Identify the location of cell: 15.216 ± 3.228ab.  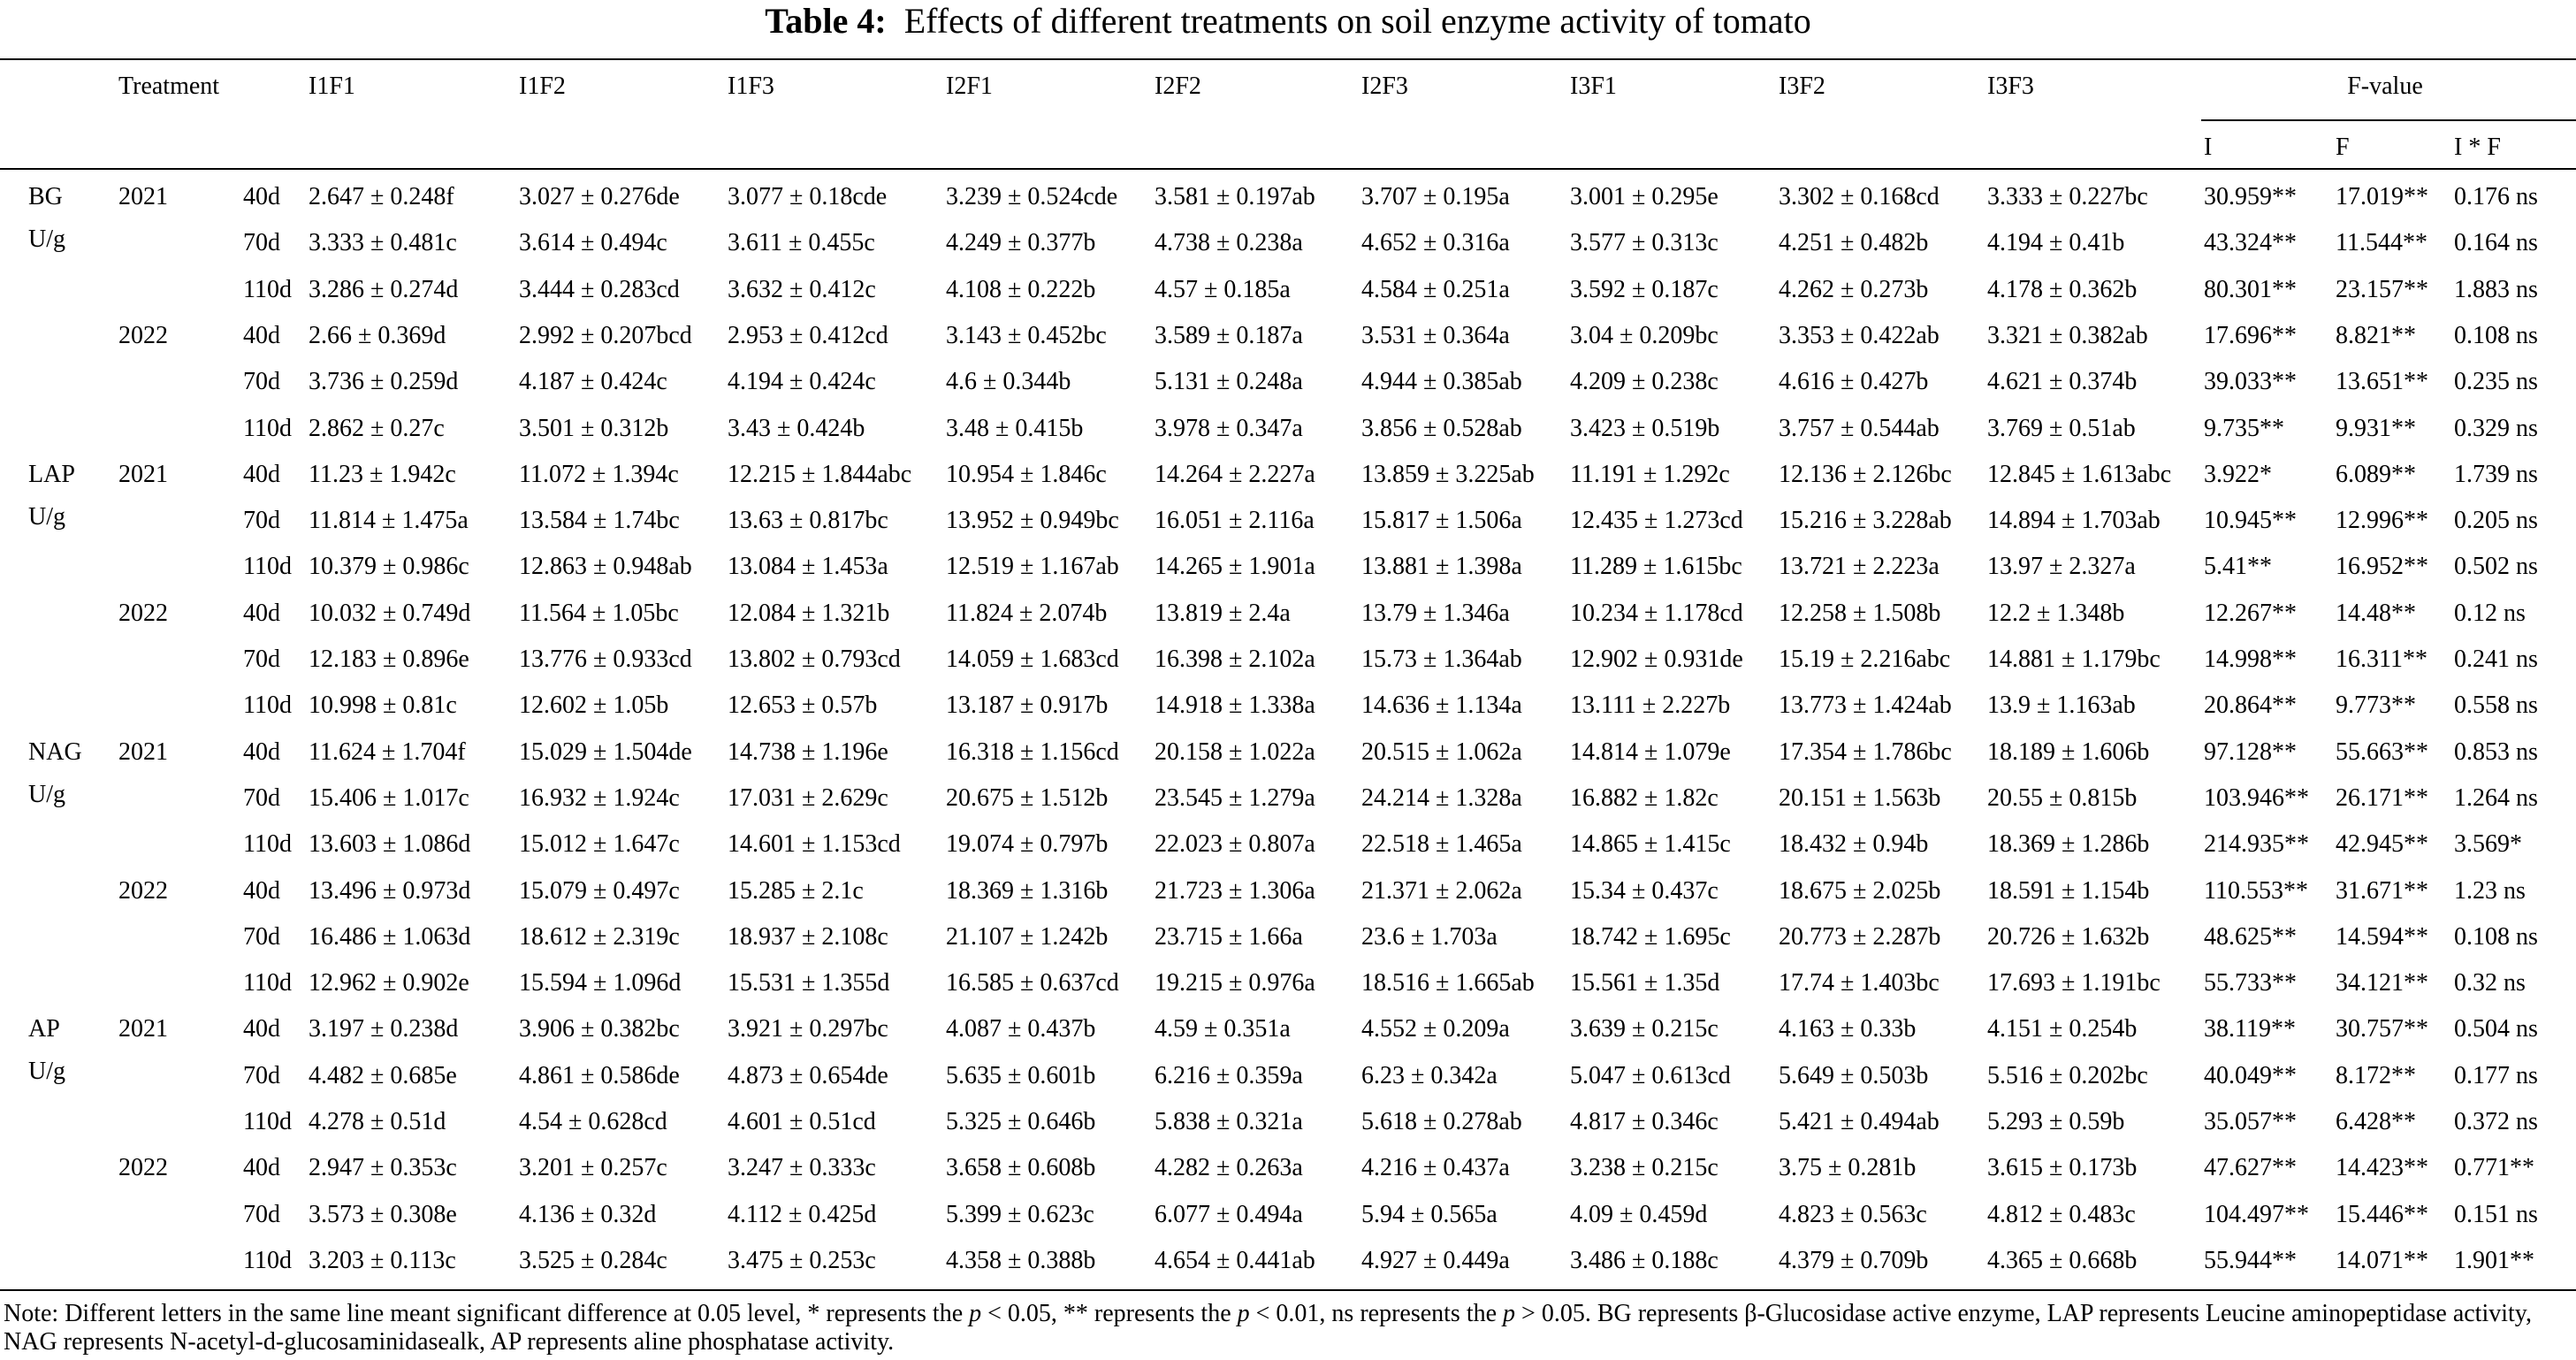
(1865, 521).